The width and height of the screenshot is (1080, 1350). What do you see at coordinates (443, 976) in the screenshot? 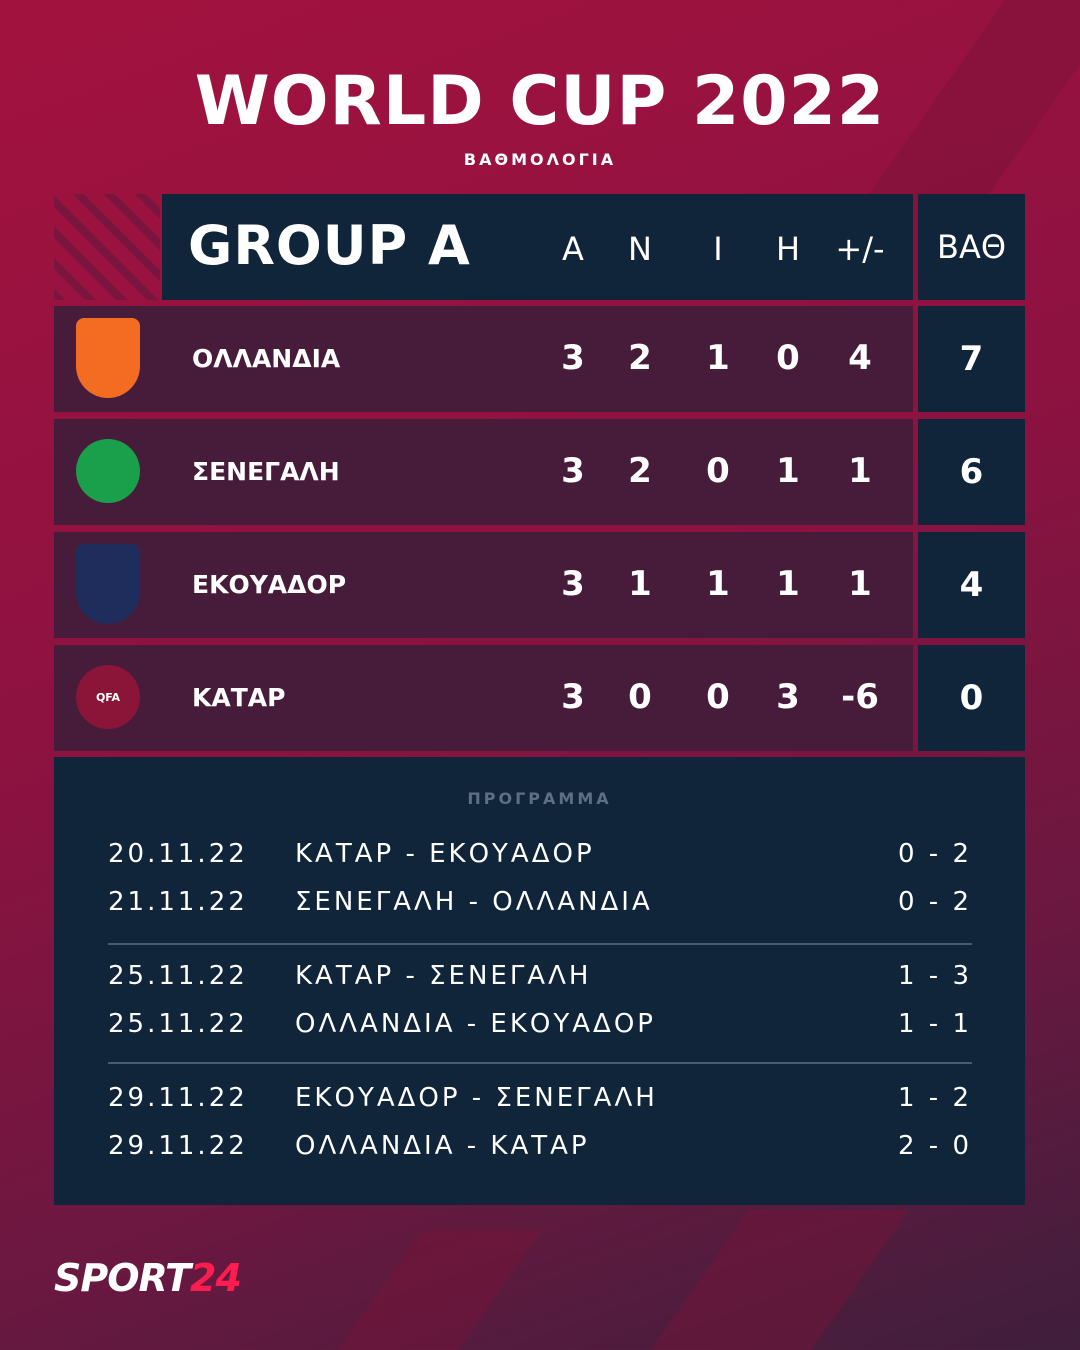
I see `match-teams: ΚΑΤΑΡ - ΣΕΝΕΓΑΛΗ` at bounding box center [443, 976].